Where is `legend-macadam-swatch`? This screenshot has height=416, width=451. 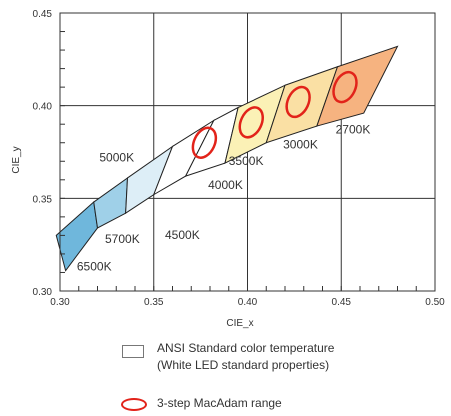 legend-macadam-swatch is located at coordinates (134, 404).